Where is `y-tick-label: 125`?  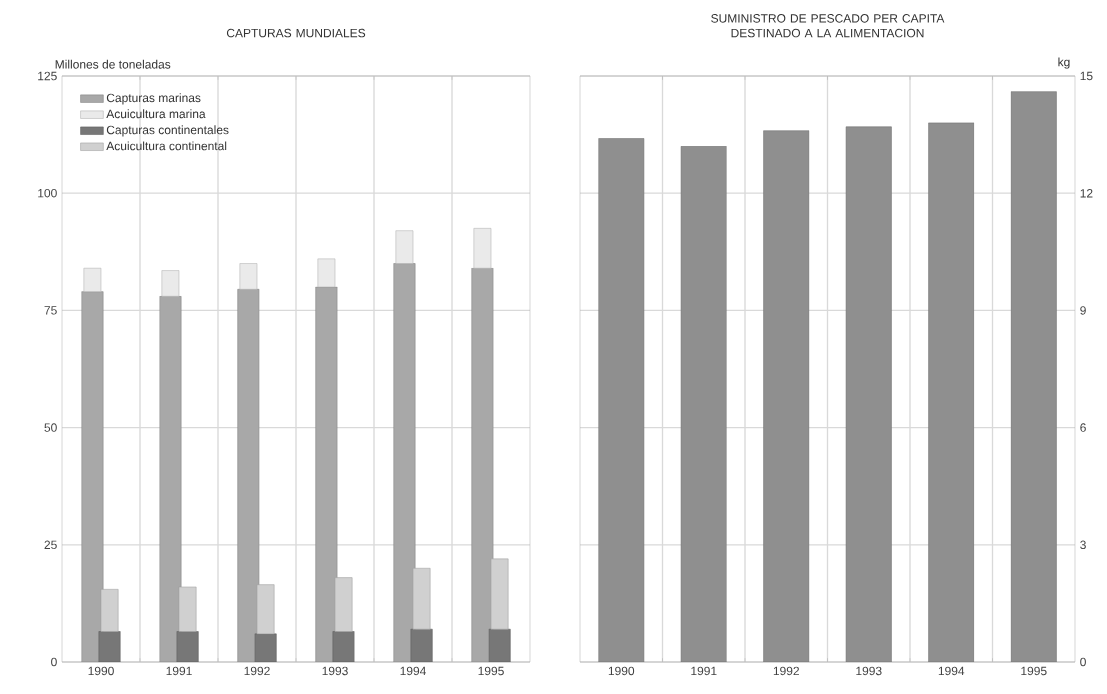 y-tick-label: 125 is located at coordinates (47, 76).